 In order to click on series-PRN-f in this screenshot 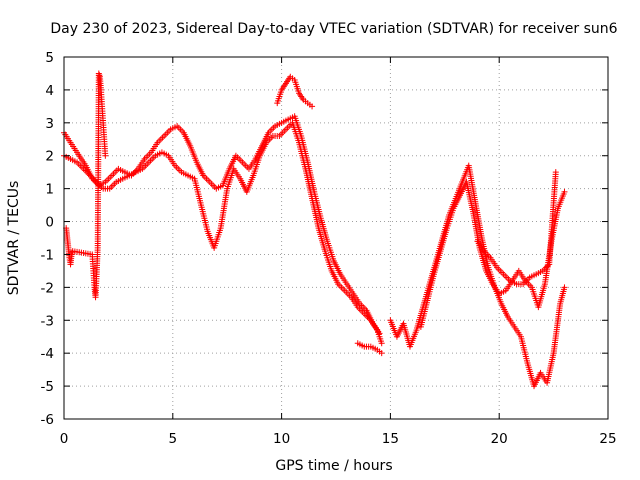, I will do `click(477, 276)`.